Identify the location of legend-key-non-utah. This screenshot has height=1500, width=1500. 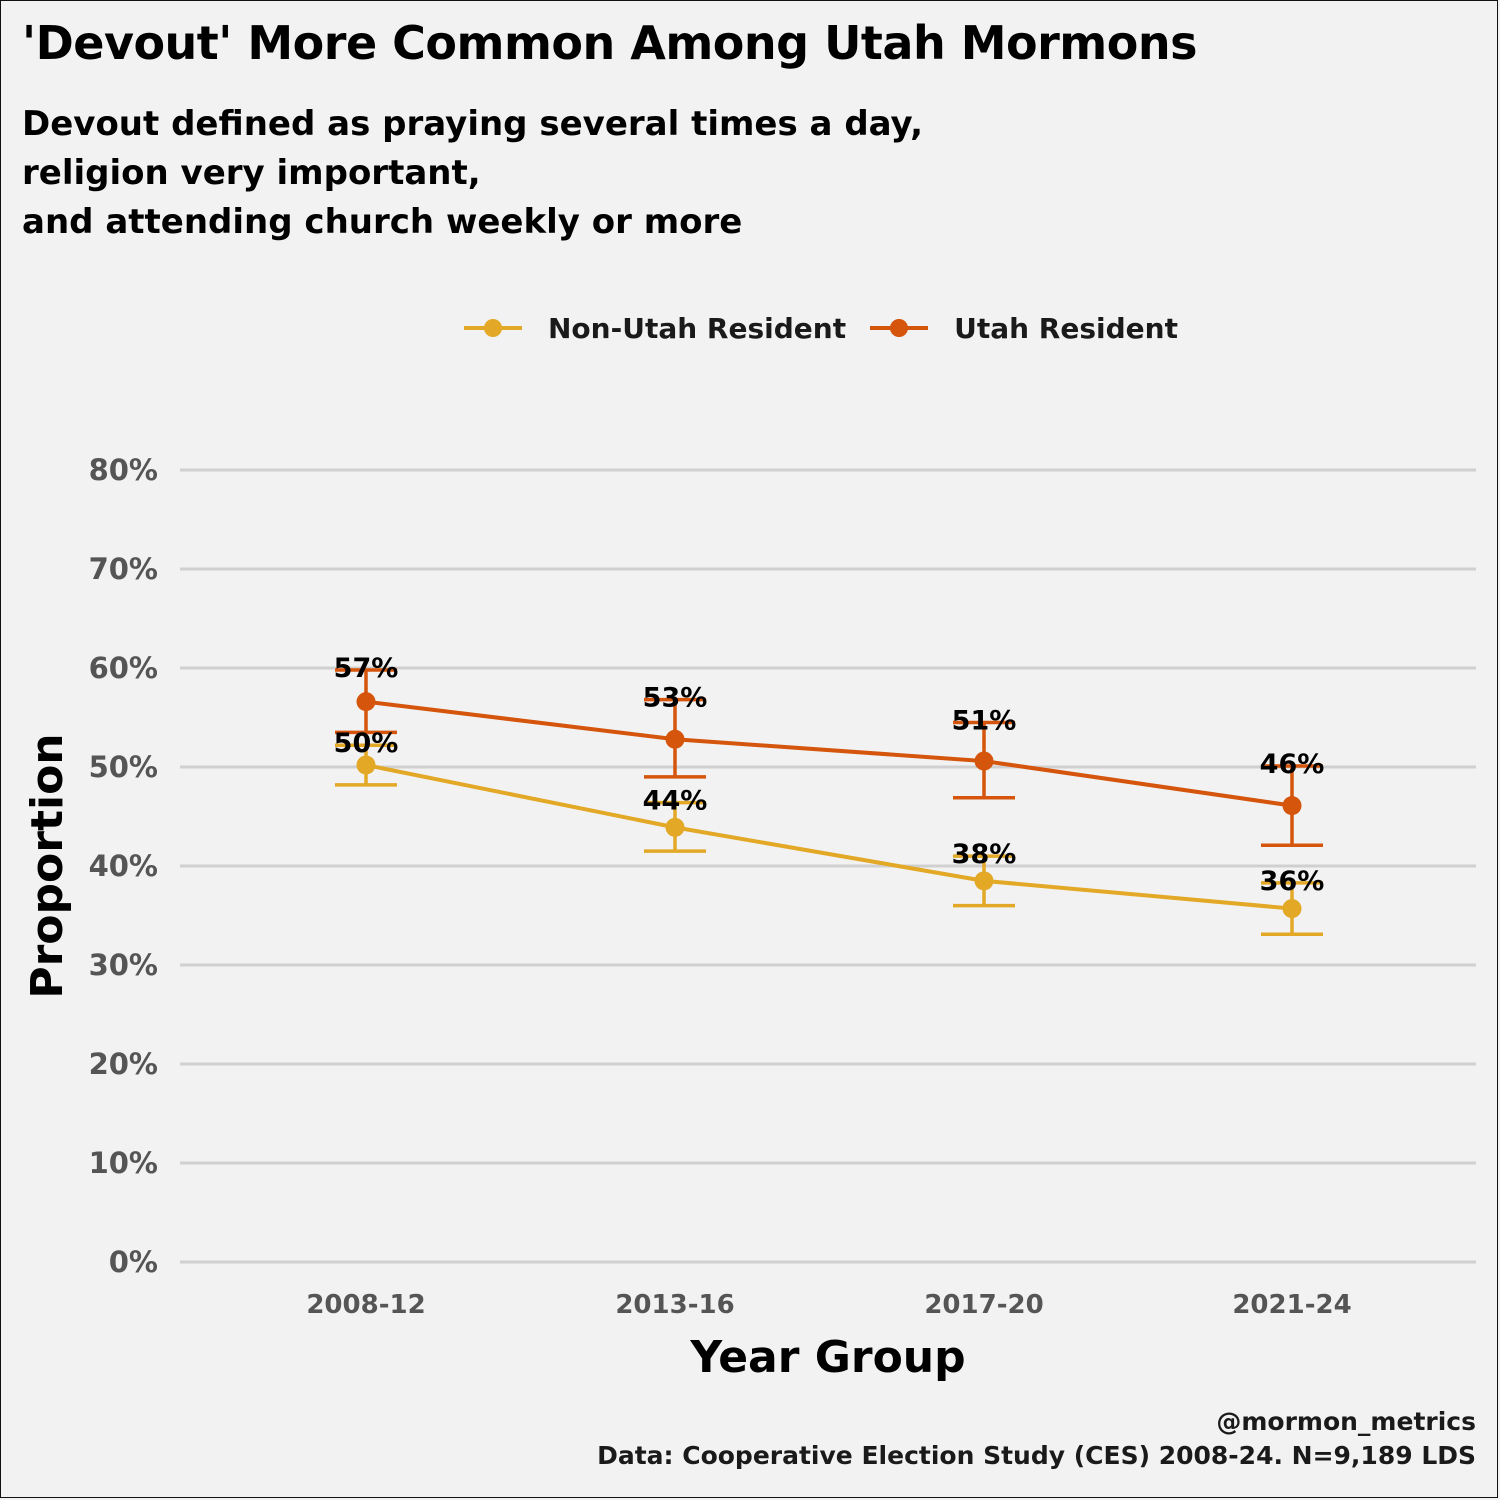
(493, 328).